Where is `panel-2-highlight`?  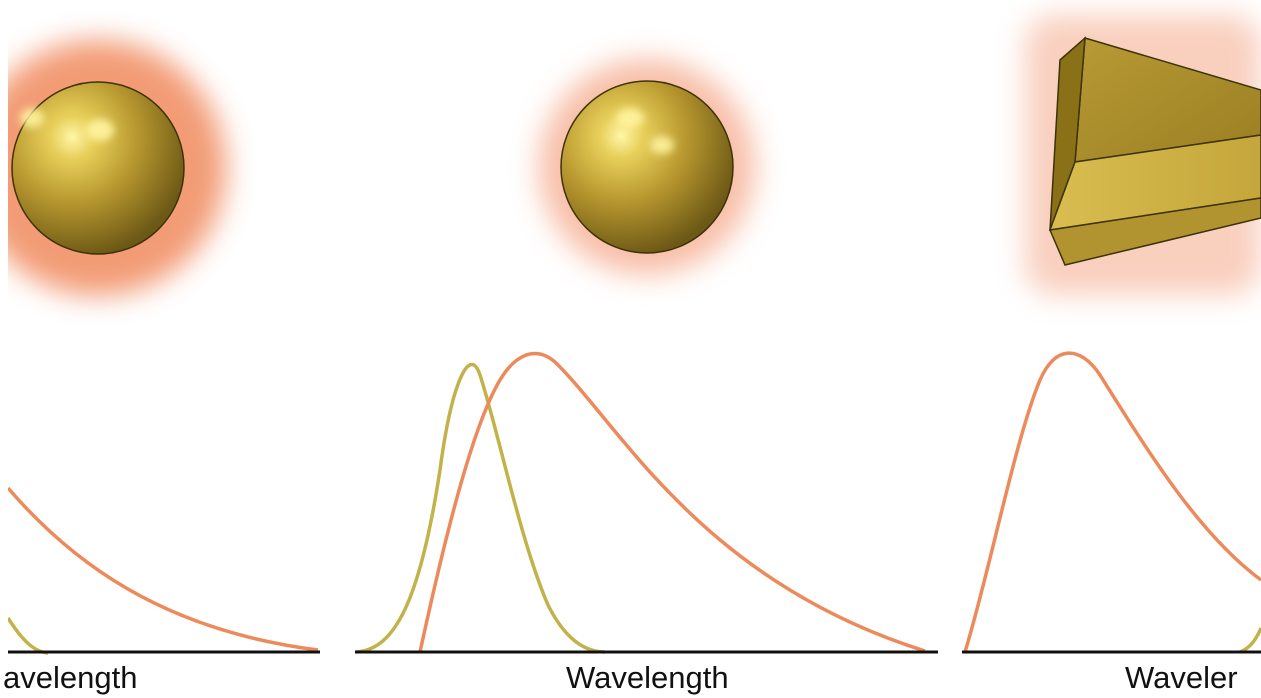 panel-2-highlight is located at coordinates (630, 118).